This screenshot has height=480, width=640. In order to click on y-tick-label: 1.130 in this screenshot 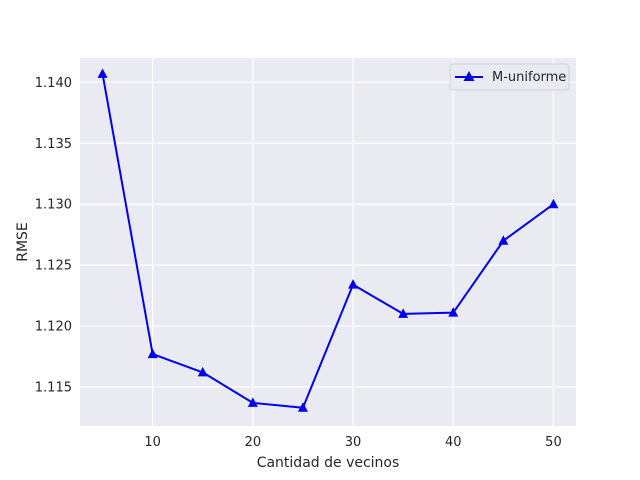, I will do `click(53, 205)`.